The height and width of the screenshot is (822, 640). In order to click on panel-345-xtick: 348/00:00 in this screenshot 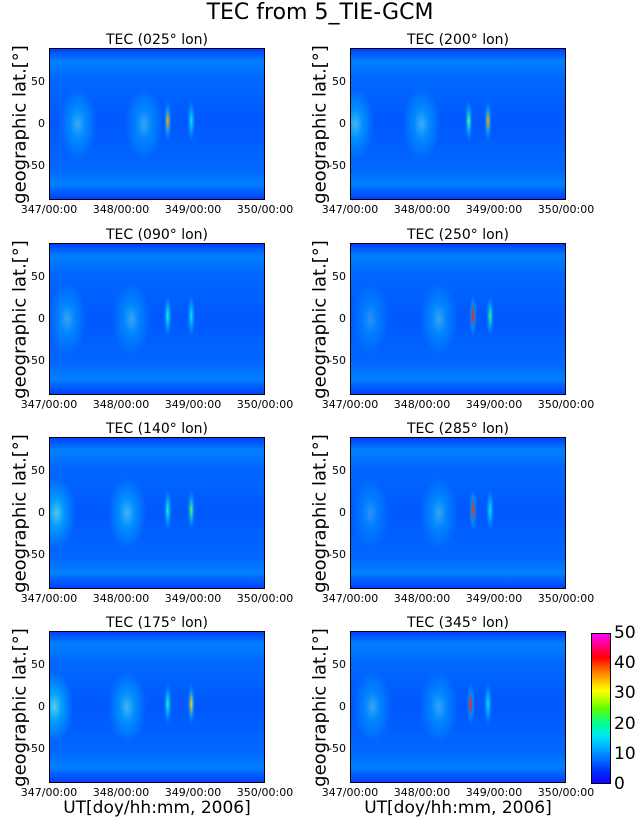, I will do `click(422, 792)`.